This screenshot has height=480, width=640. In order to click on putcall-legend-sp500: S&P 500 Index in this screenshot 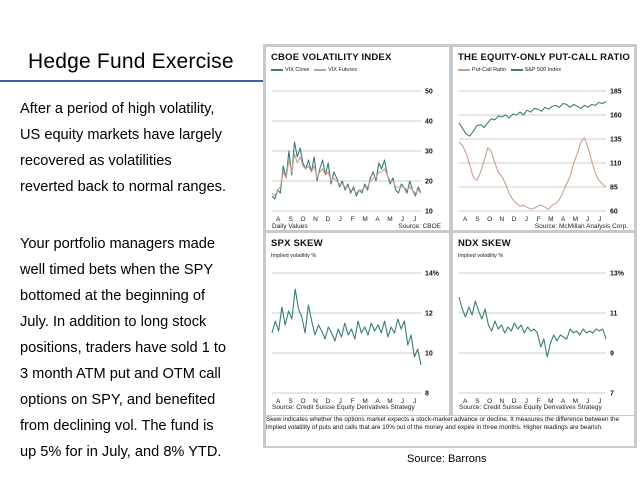, I will do `click(543, 70)`.